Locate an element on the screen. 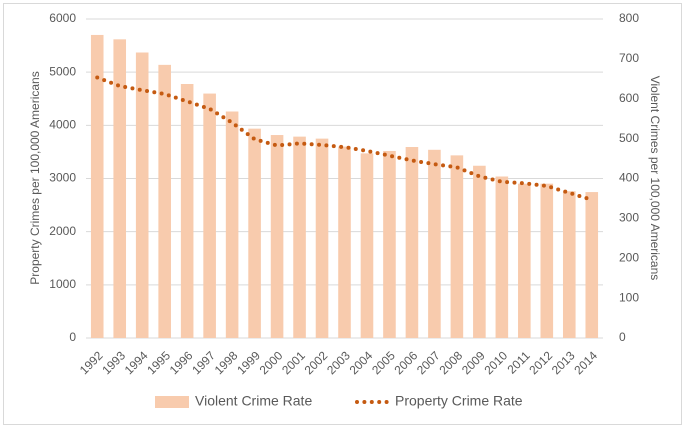 The height and width of the screenshot is (429, 686). y2-tick-label: 300 is located at coordinates (629, 218).